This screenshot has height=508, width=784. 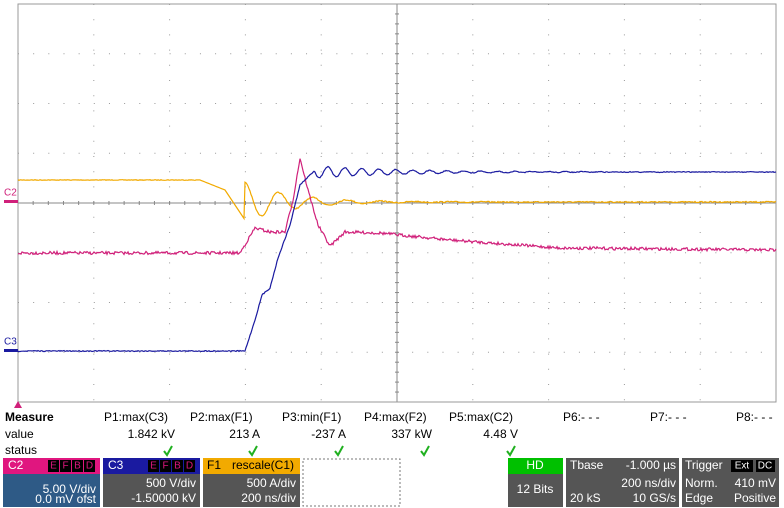 I want to click on channel-setting: 500 A/div, so click(x=271, y=483).